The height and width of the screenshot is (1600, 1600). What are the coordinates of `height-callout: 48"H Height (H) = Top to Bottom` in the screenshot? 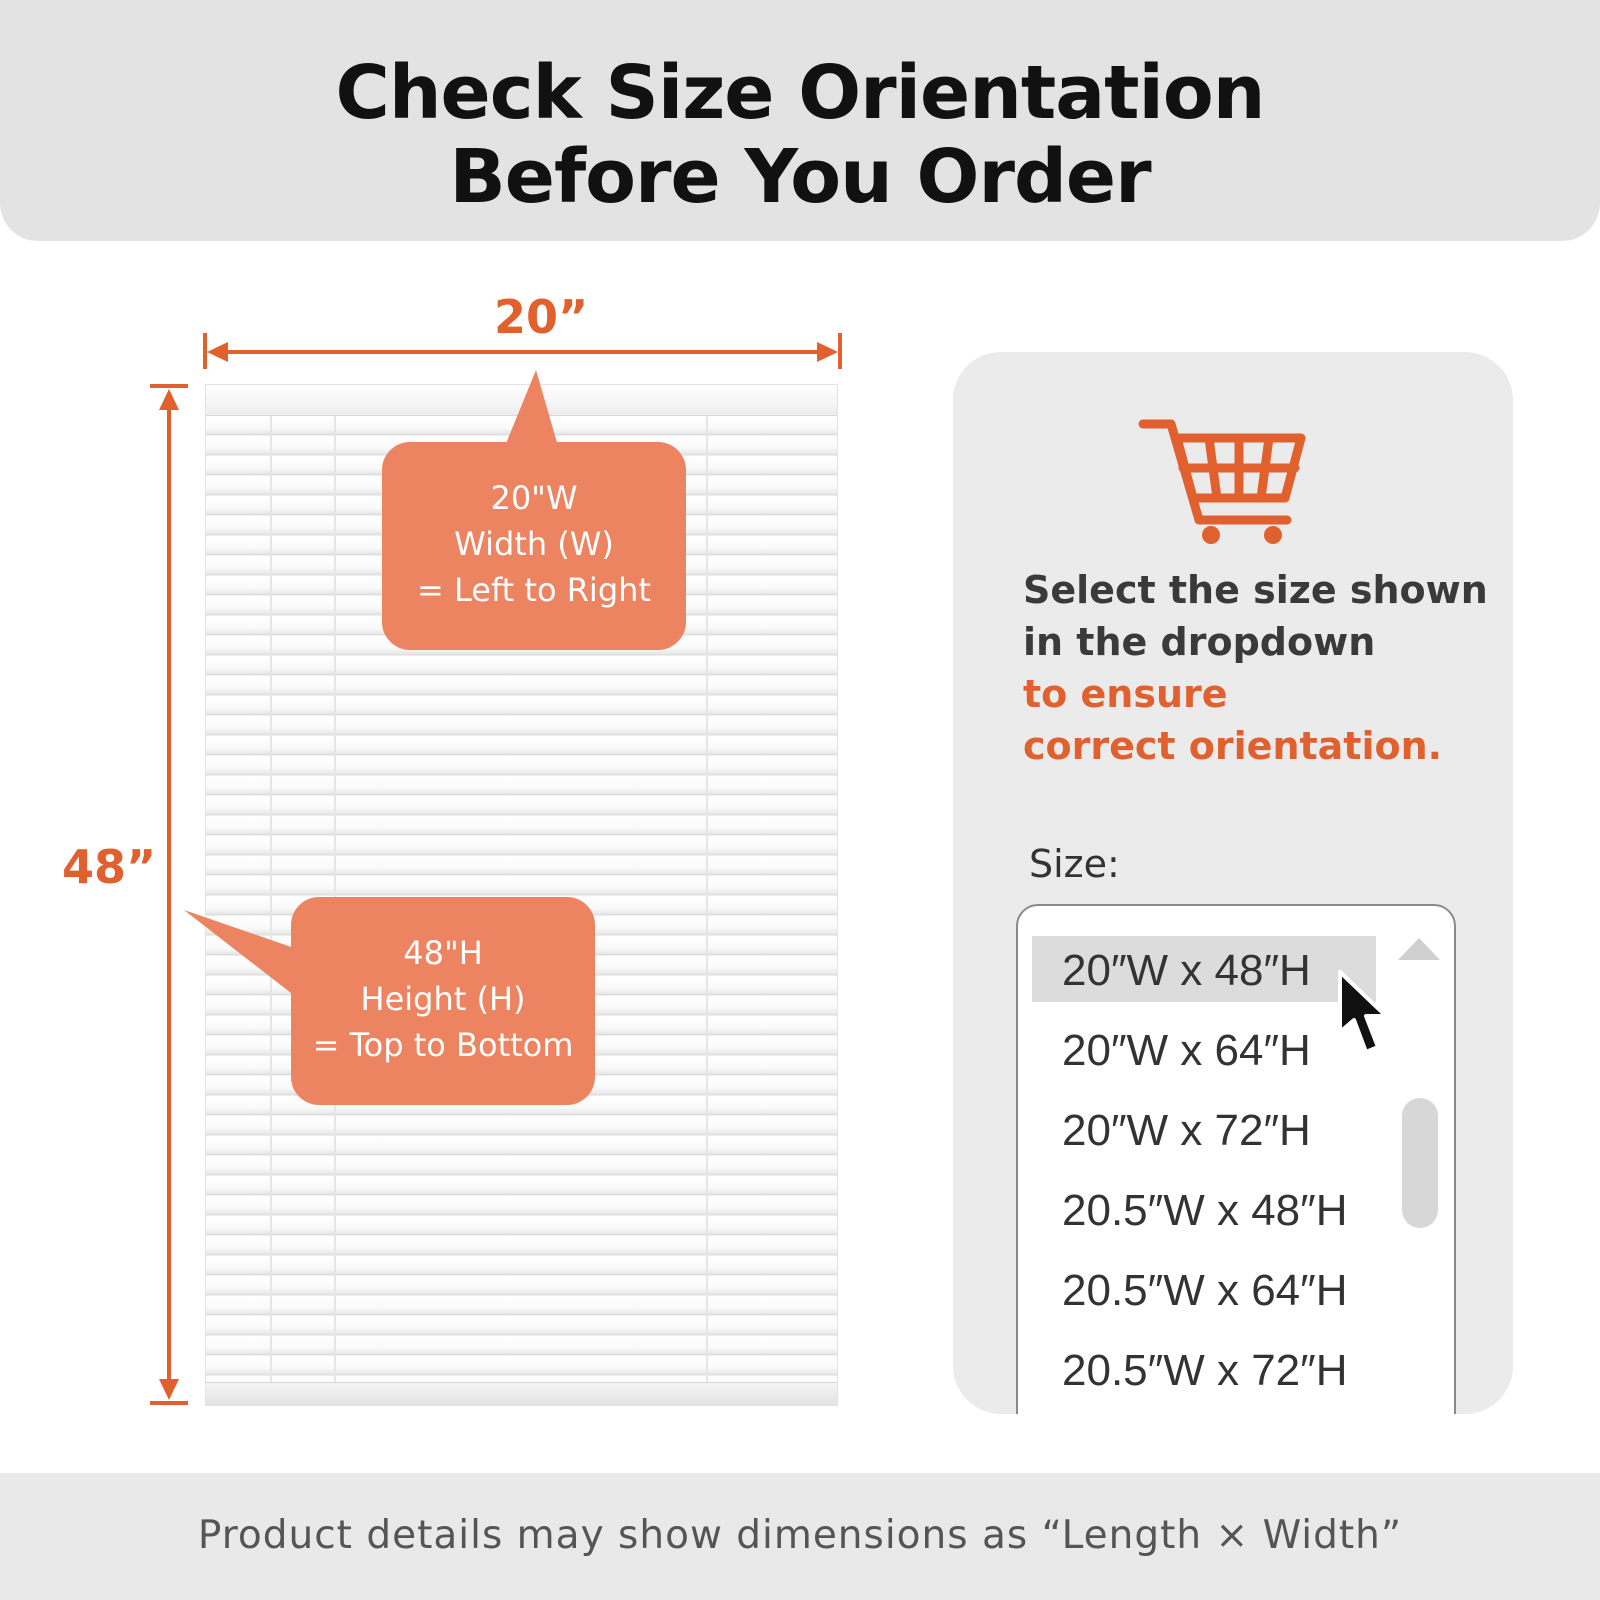 It's located at (443, 1001).